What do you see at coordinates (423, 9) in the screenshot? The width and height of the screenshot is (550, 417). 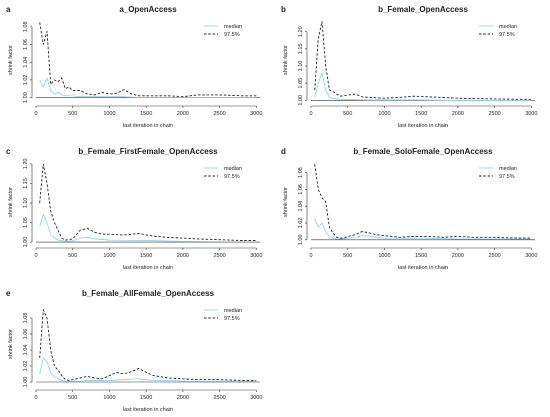 I see `chart-title: b_Female_OpenAccess` at bounding box center [423, 9].